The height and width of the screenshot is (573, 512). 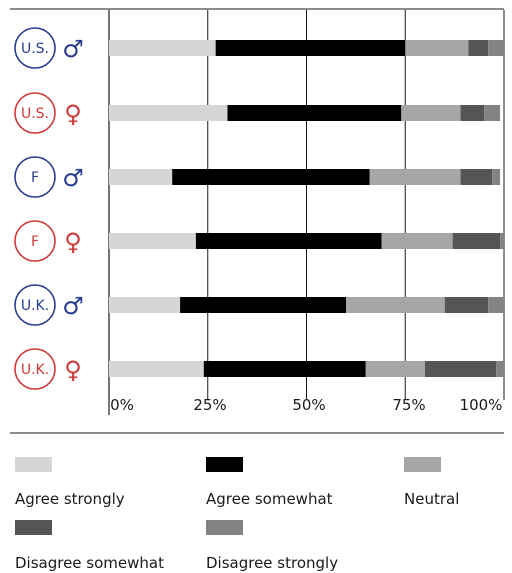 I want to click on category-labels: U.S. ♂U.S. ♀F ♂F ♀U.K. ♂U.K. ♀, so click(x=49, y=208).